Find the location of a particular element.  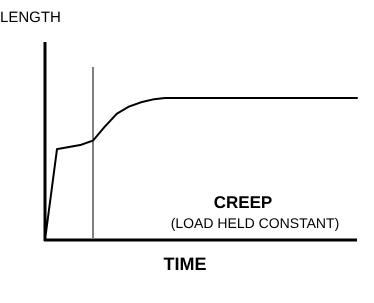

annotation: CREEP is located at coordinates (243, 202).